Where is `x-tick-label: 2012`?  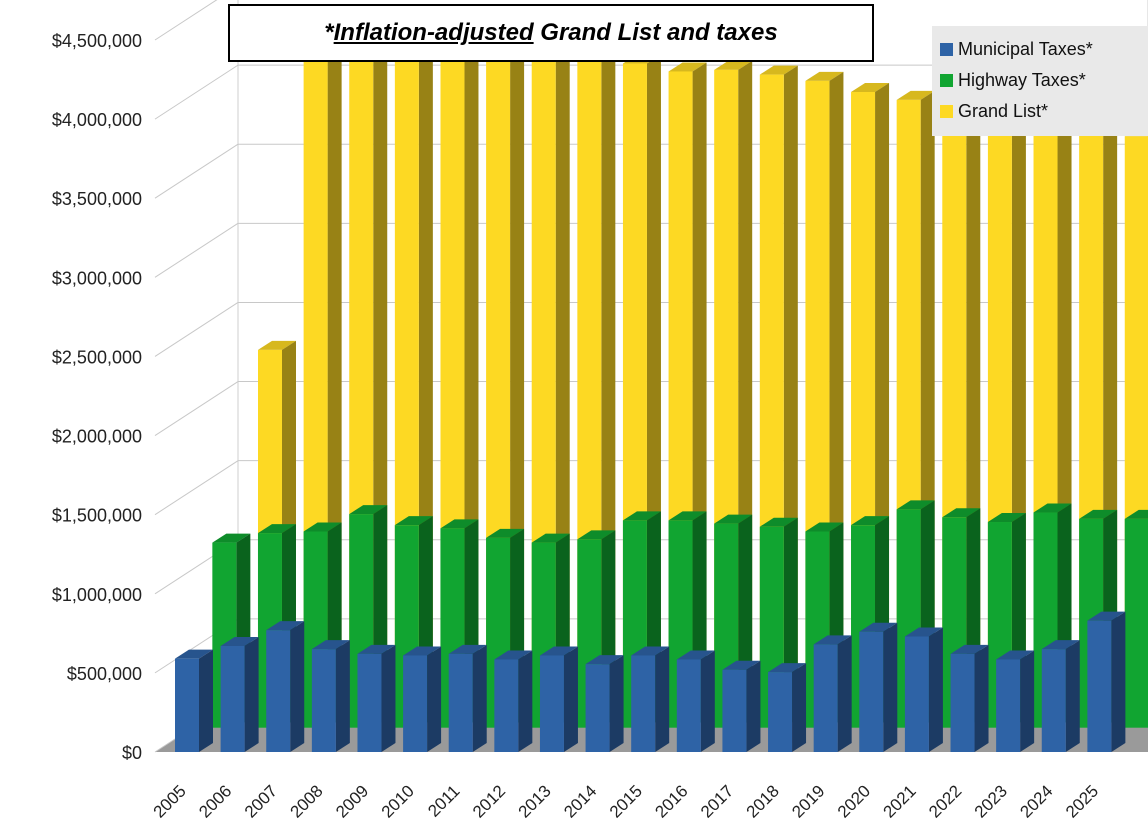
x-tick-label: 2012 is located at coordinates (489, 801).